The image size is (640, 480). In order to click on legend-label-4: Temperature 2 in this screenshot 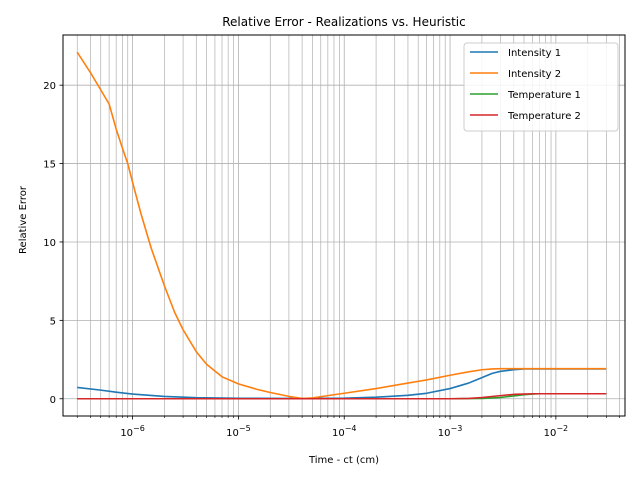, I will do `click(544, 116)`.